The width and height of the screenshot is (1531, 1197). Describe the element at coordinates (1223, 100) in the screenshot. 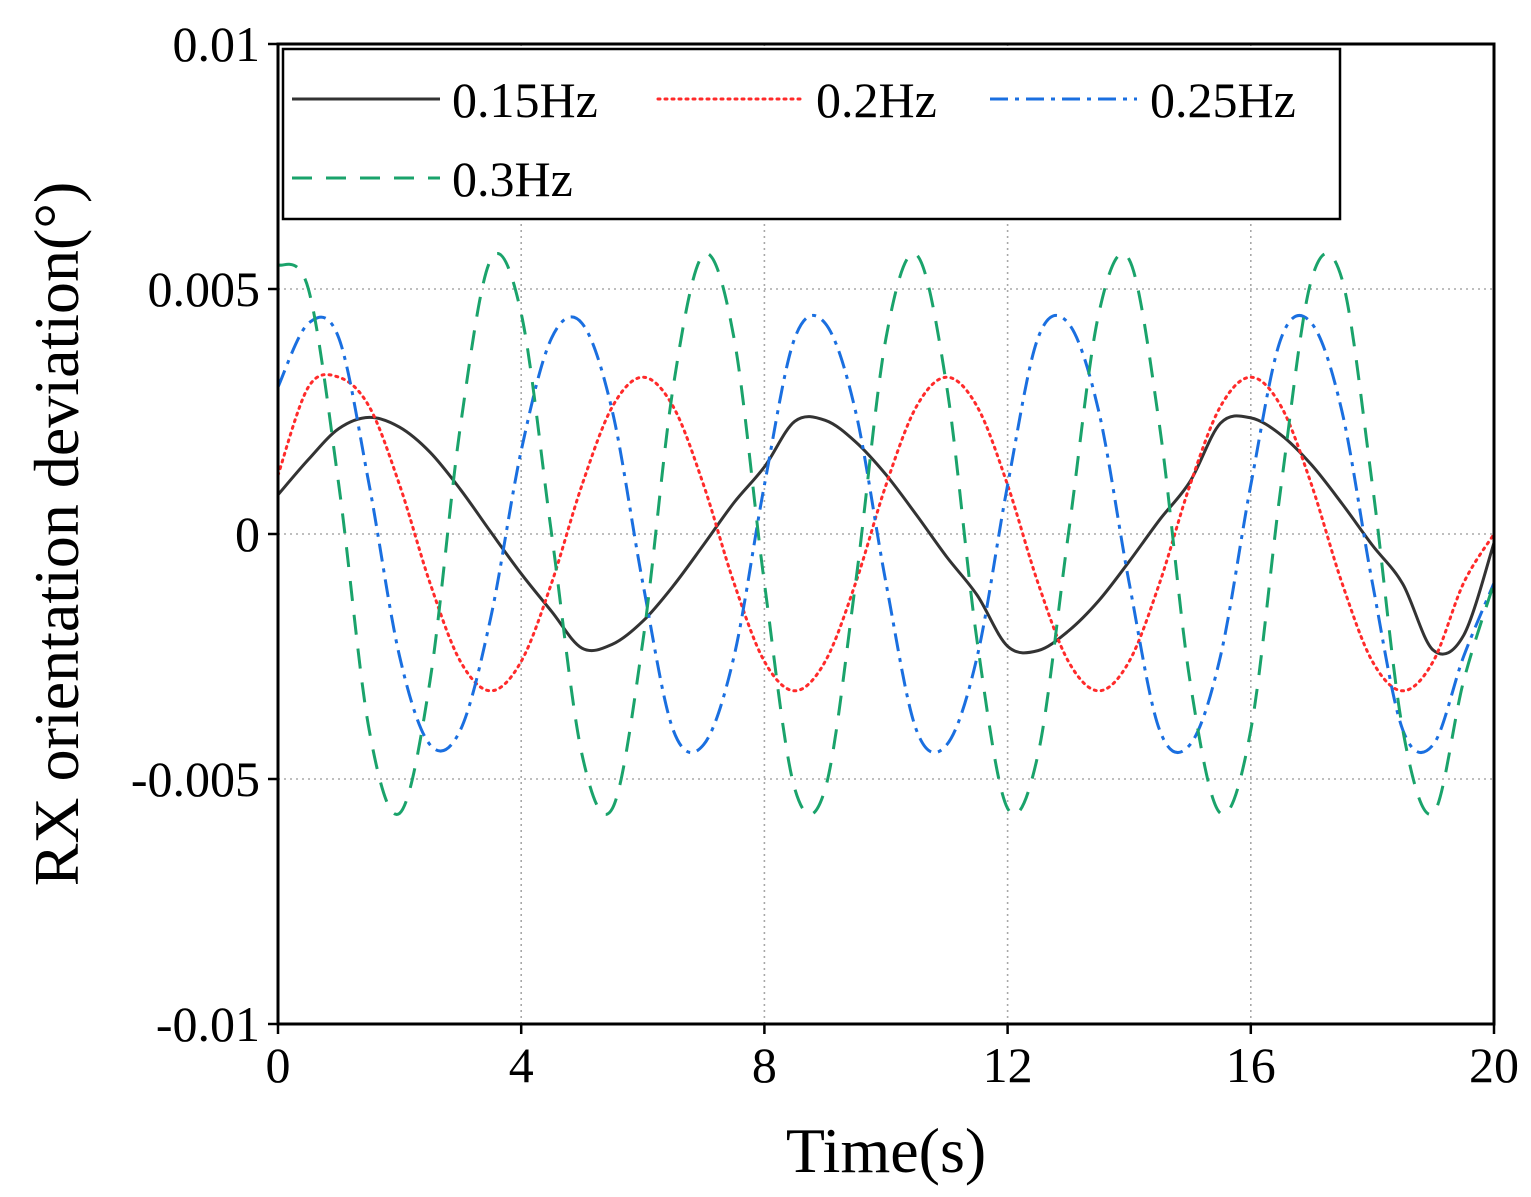

I see `legend-label-0.25hz: 0.25Hz` at that location.